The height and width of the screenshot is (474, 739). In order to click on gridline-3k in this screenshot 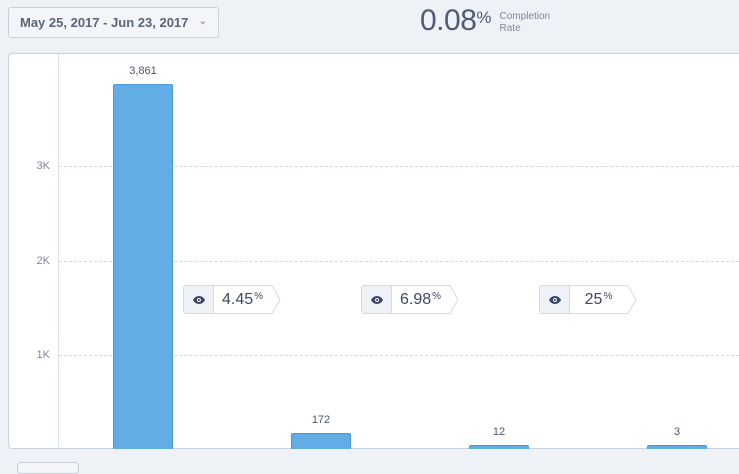, I will do `click(399, 166)`.